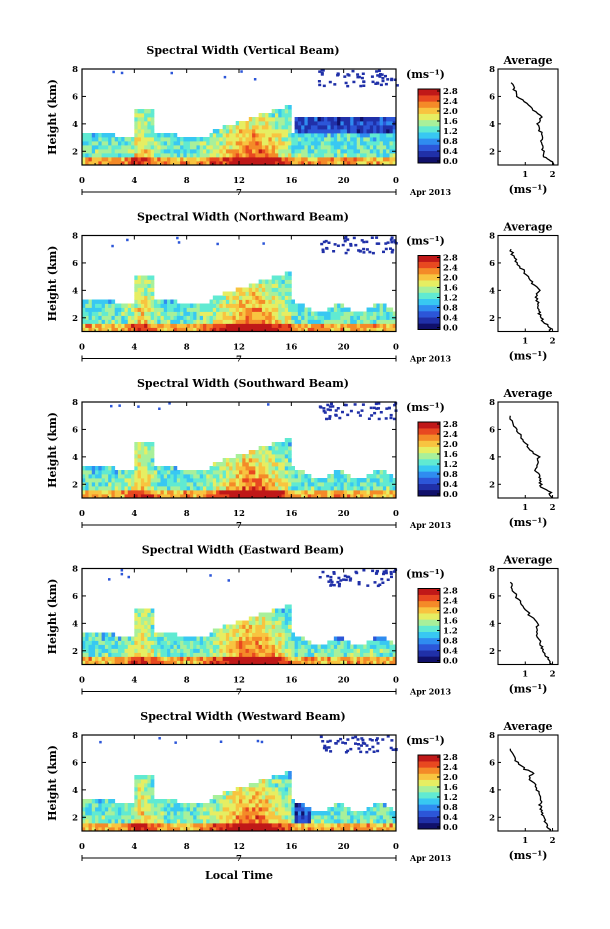 The height and width of the screenshot is (929, 610). What do you see at coordinates (187, 181) in the screenshot?
I see `x-tick-label: 8` at bounding box center [187, 181].